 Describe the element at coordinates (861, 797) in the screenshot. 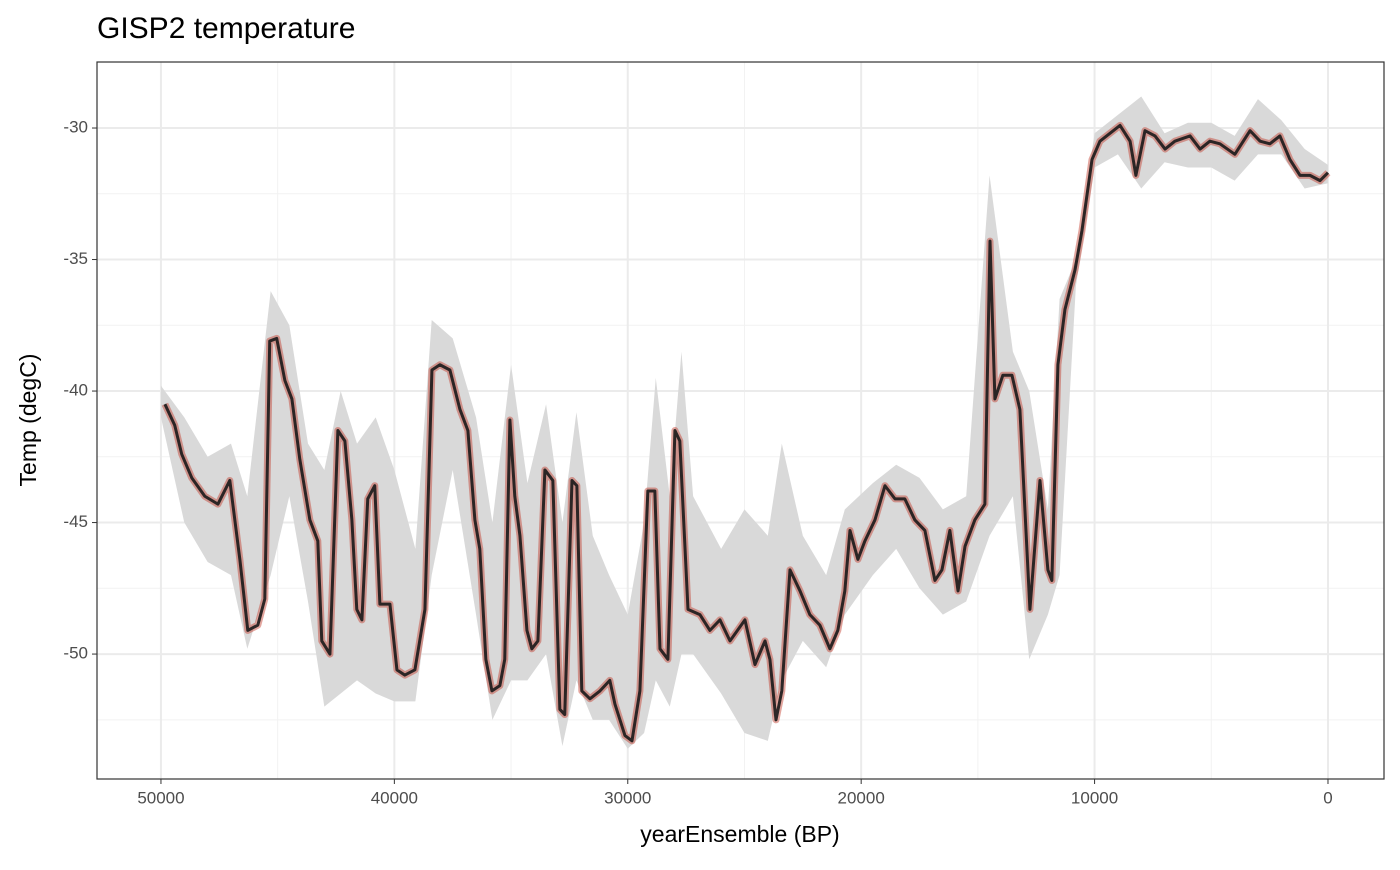

I see `x-tick-label: 20000` at that location.